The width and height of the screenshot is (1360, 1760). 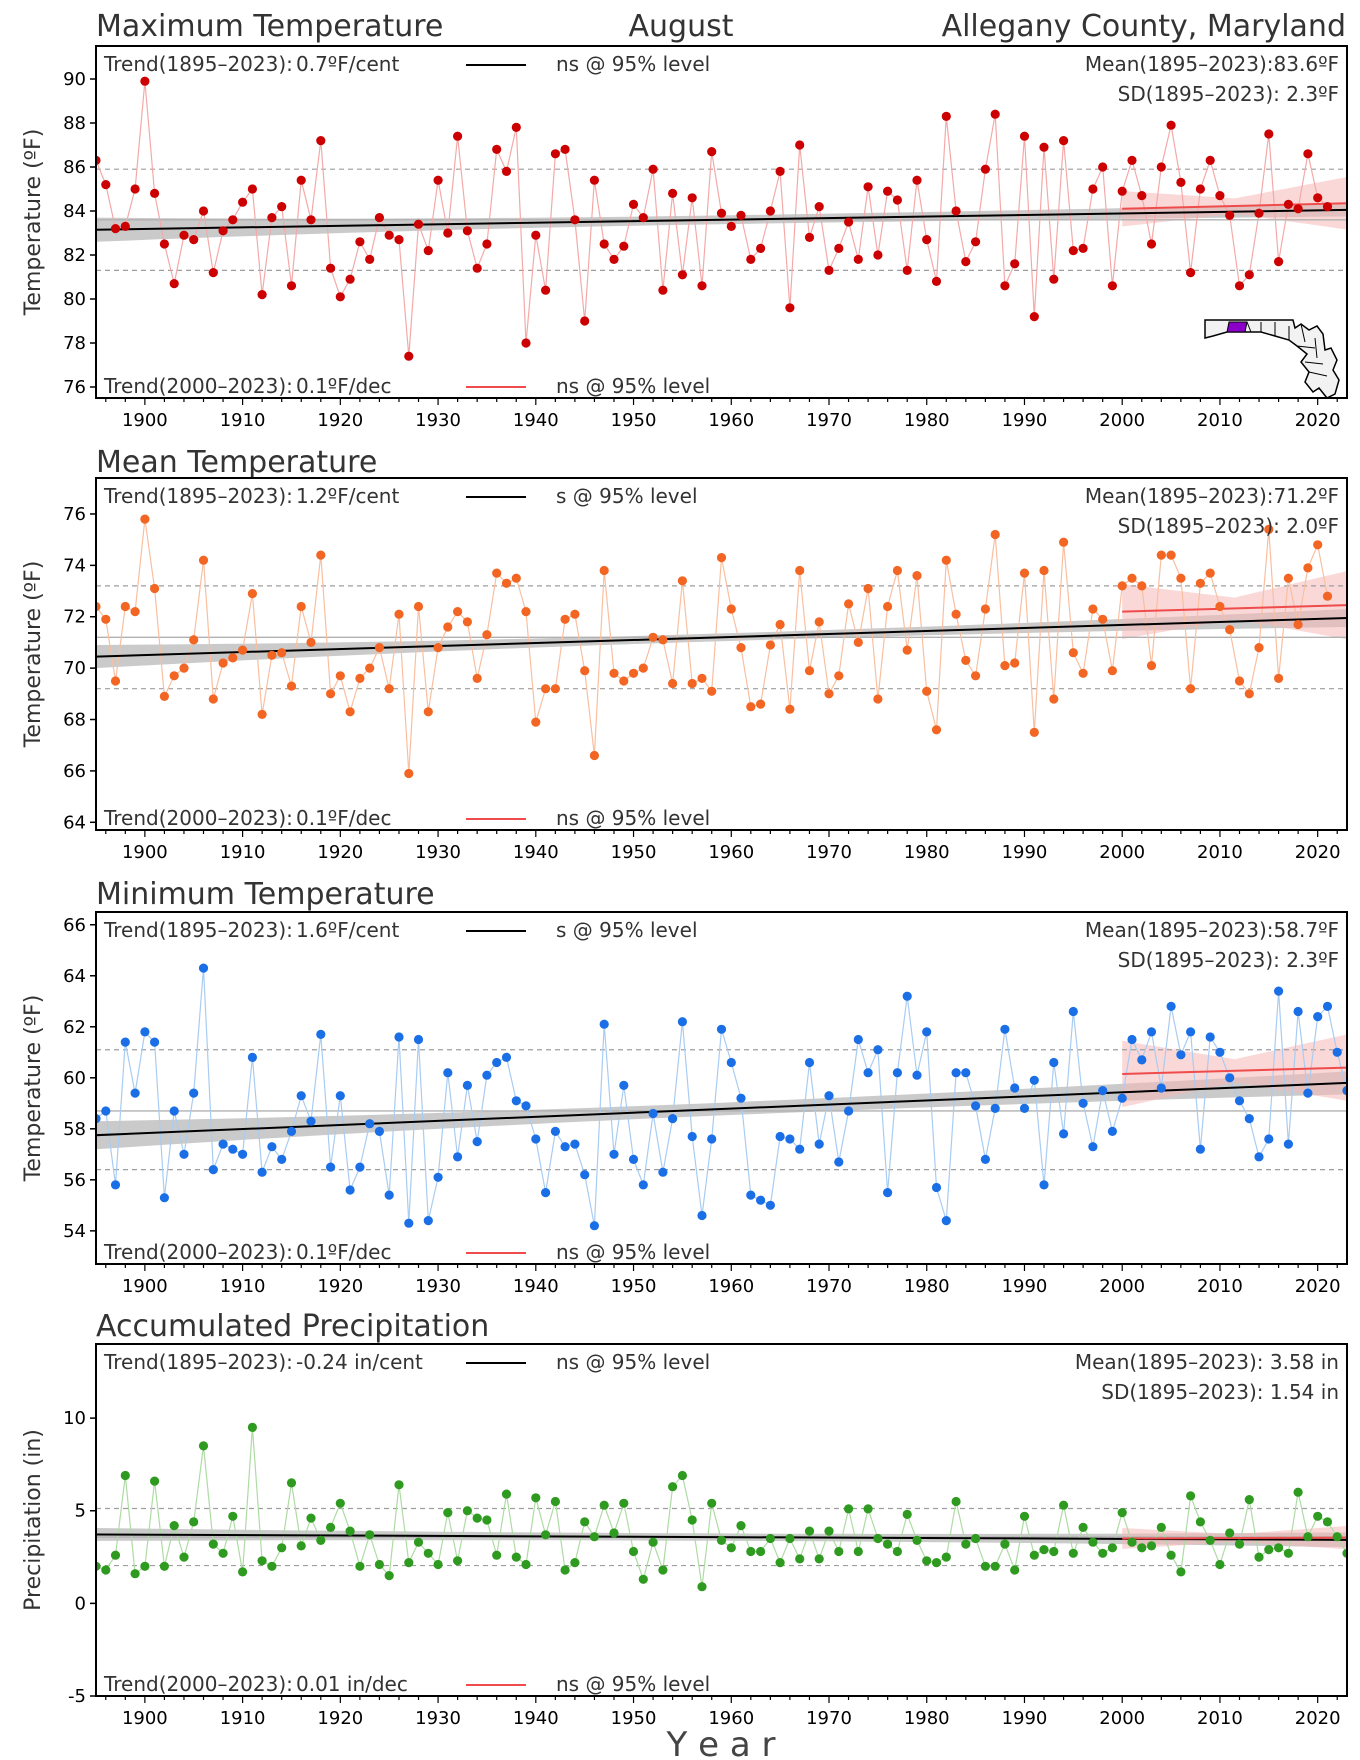 I want to click on y-tick-label: 74, so click(x=74, y=565).